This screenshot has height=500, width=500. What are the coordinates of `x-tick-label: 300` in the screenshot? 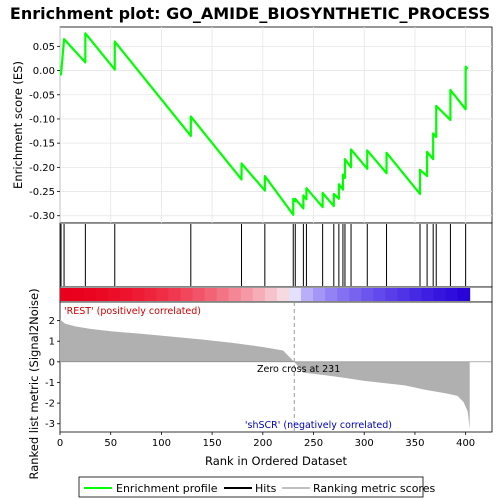 It's located at (364, 443).